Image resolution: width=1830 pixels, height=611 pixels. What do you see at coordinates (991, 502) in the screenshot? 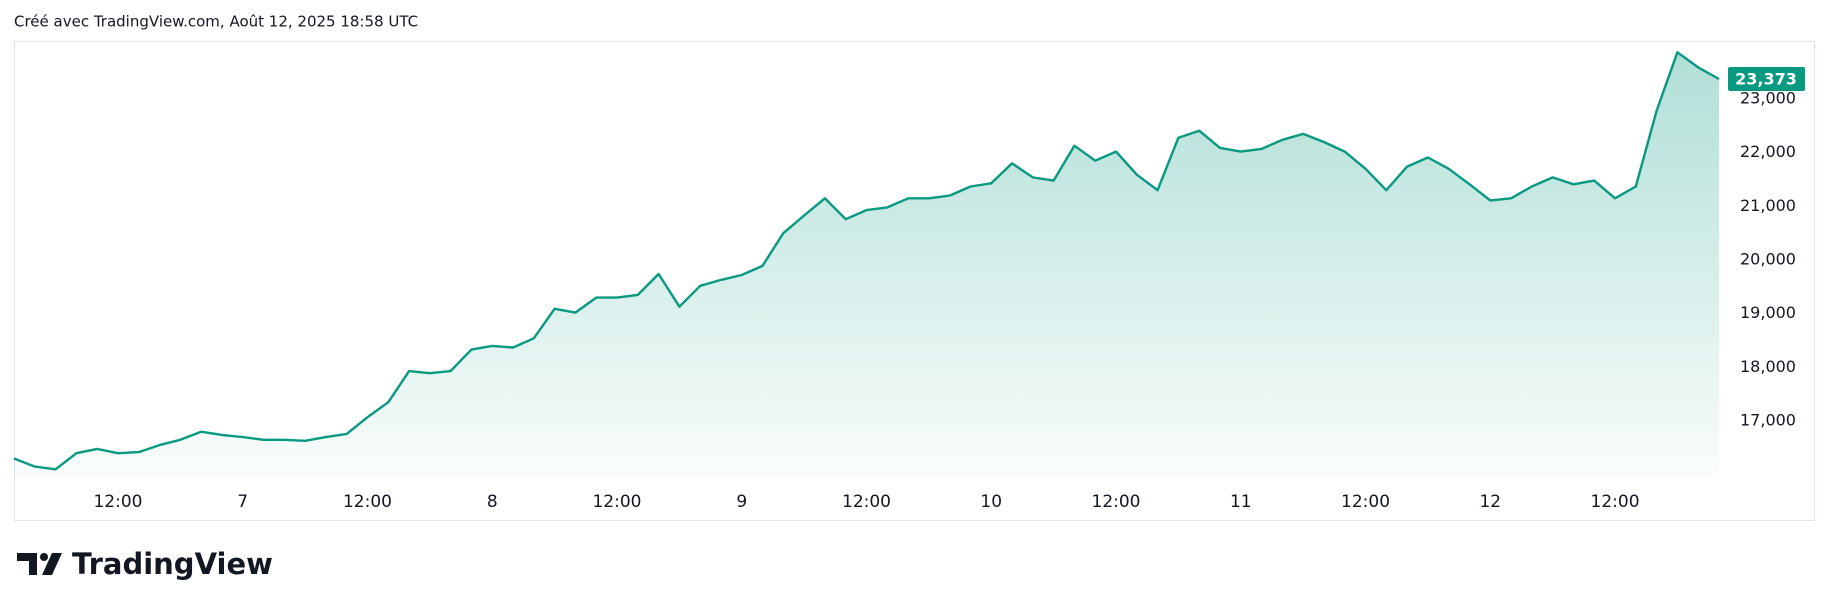
I see `x-tick-label: 10` at bounding box center [991, 502].